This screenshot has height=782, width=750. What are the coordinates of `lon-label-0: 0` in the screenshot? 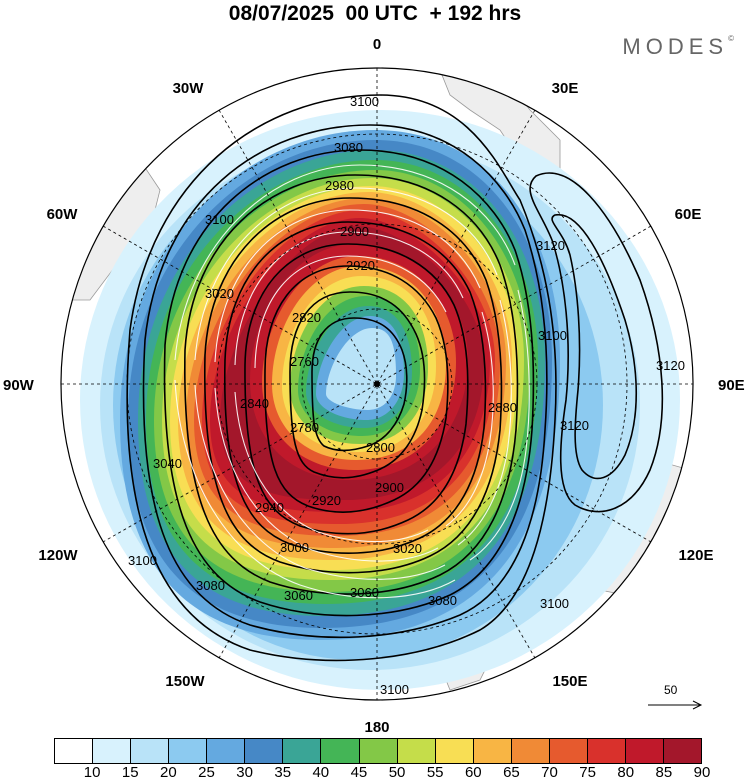 It's located at (377, 44).